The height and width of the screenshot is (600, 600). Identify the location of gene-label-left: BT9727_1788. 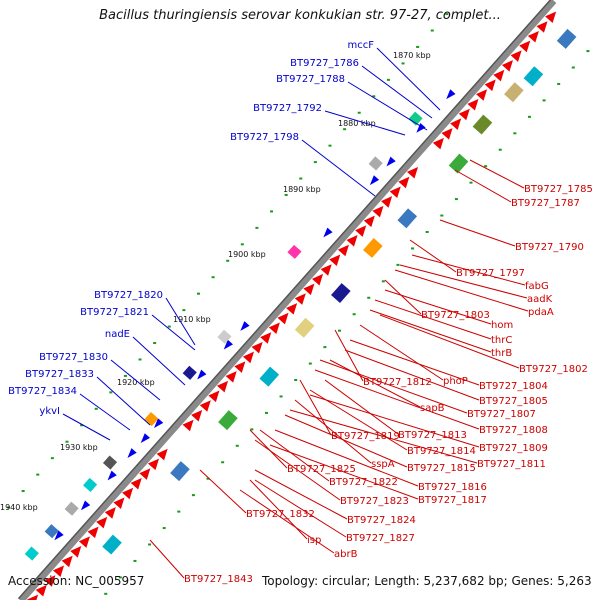
(310, 79).